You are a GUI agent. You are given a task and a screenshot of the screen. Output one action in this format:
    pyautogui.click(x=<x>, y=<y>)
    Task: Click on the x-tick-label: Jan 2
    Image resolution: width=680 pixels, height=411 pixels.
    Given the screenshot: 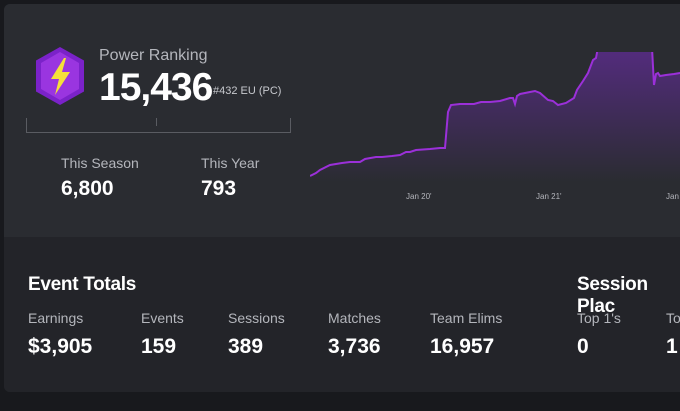 What is the action you would take?
    pyautogui.click(x=673, y=196)
    